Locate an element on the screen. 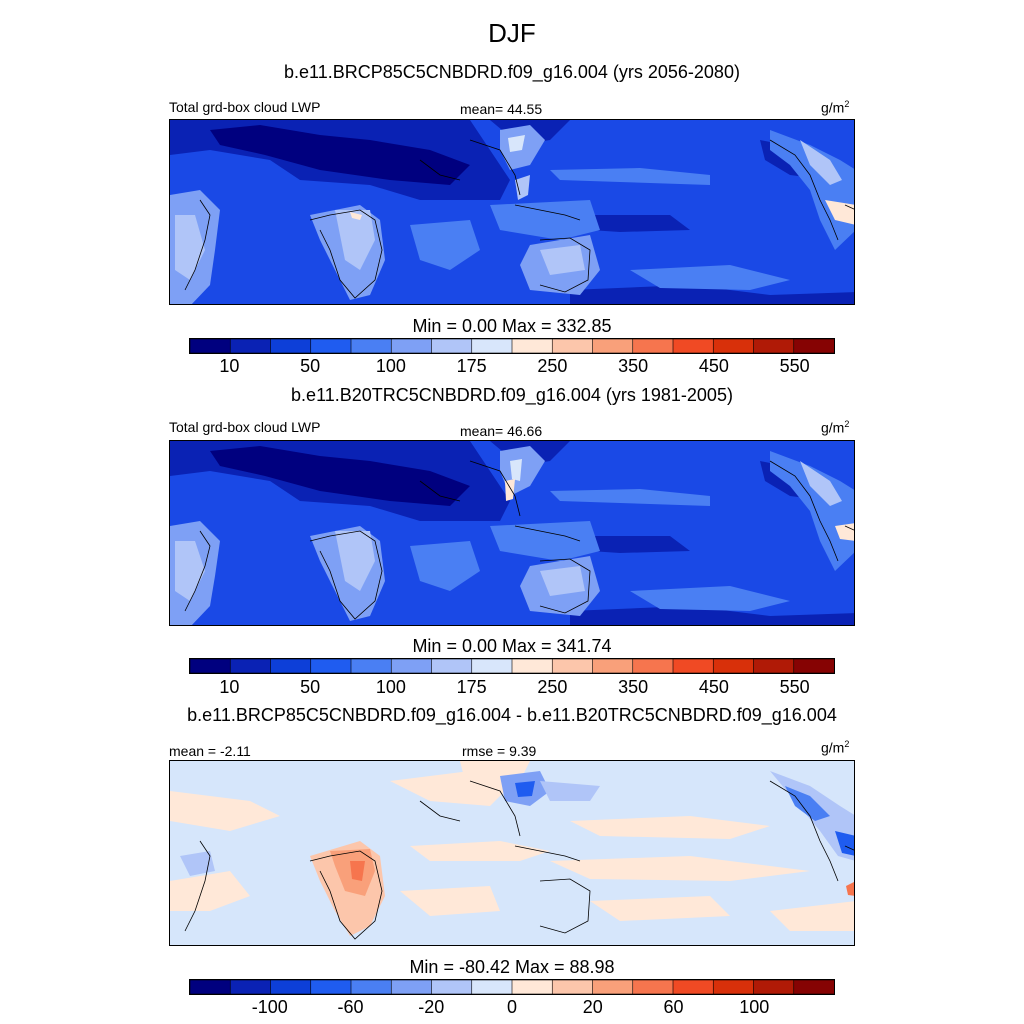 The image size is (1024, 1024). panel-2-units: g/m2 is located at coordinates (835, 427).